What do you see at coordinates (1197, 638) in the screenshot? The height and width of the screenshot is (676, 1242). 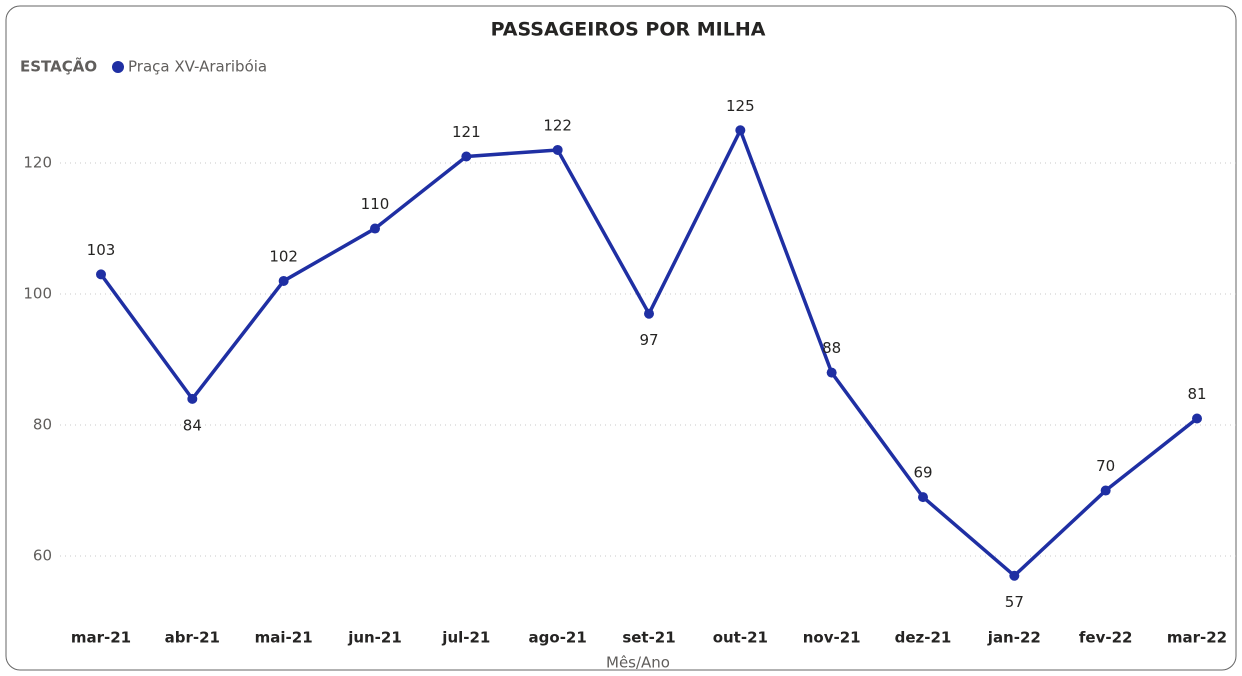 I see `x-tick-label: mar-22` at bounding box center [1197, 638].